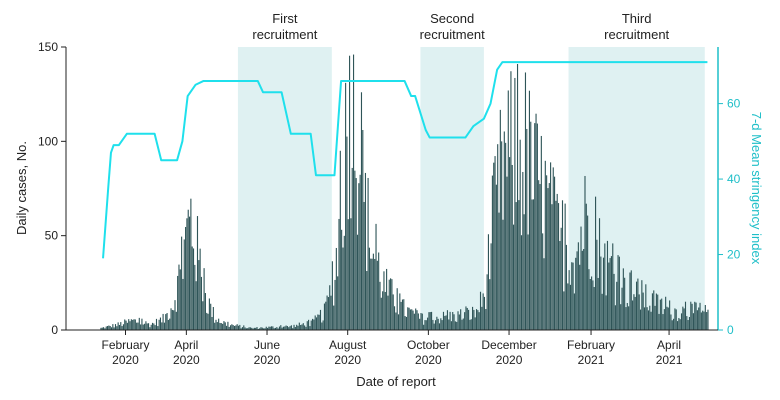 This screenshot has height=400, width=780. Describe the element at coordinates (267, 345) in the screenshot. I see `x-tick-label: June` at that location.